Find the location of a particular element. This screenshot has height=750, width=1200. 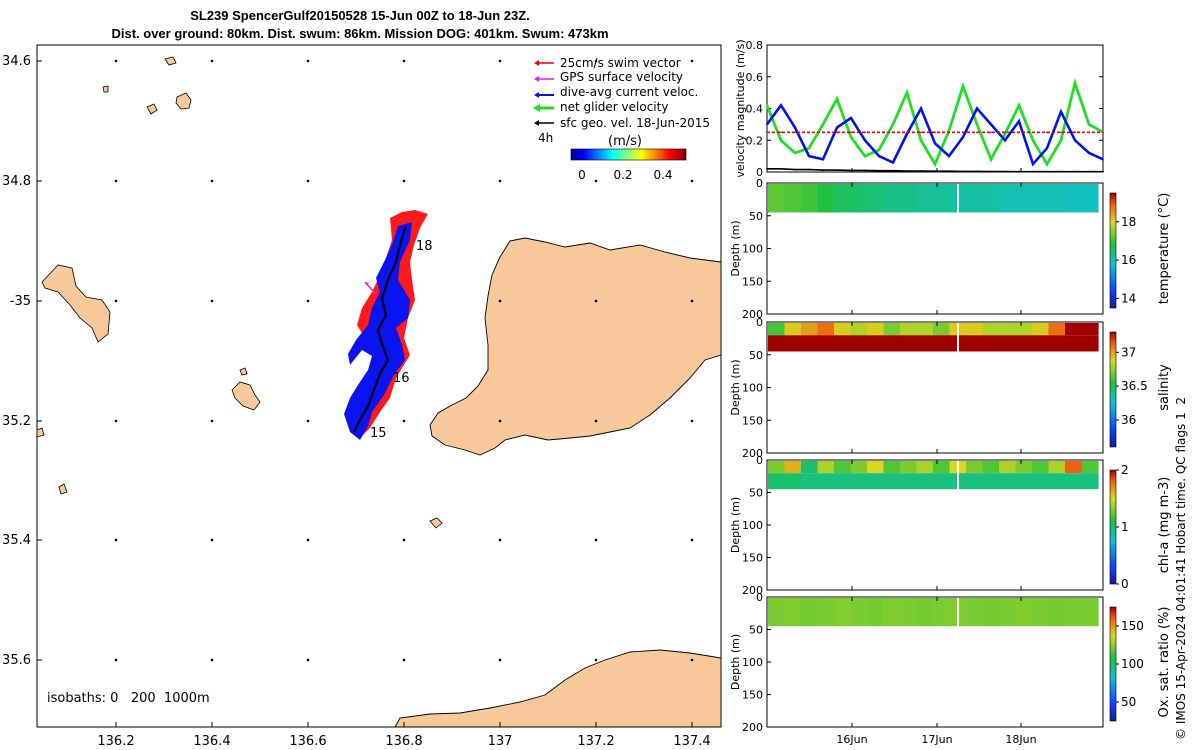

colorbar-tick-label: 16 is located at coordinates (1128, 260).